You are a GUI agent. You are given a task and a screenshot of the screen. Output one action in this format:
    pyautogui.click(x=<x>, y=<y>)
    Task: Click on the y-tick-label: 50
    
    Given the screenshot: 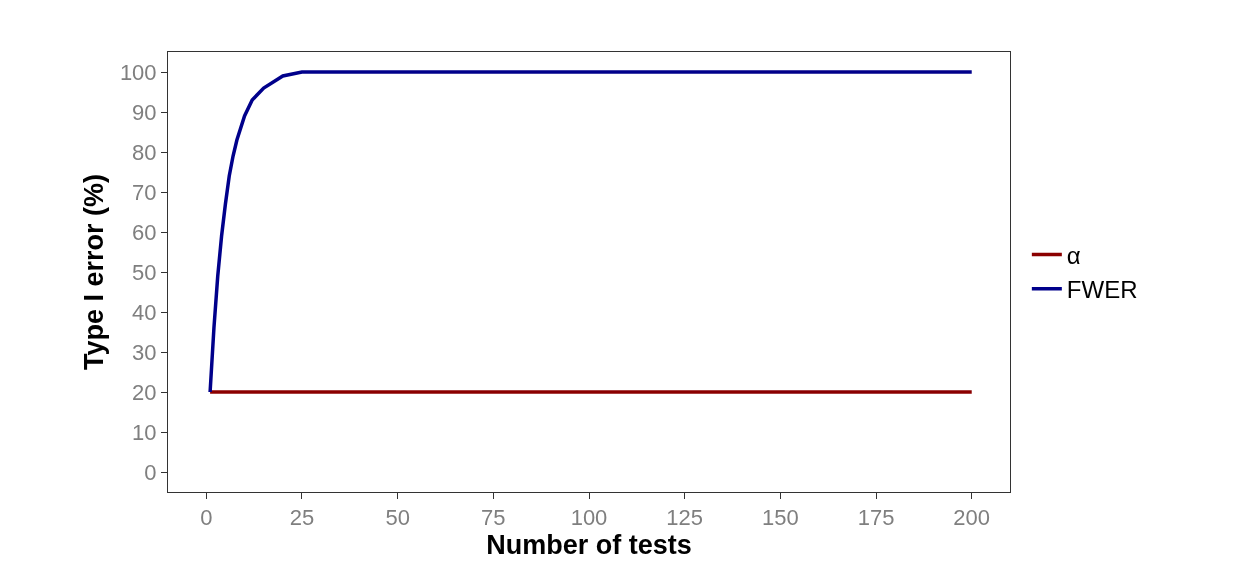 What is the action you would take?
    pyautogui.click(x=144, y=272)
    